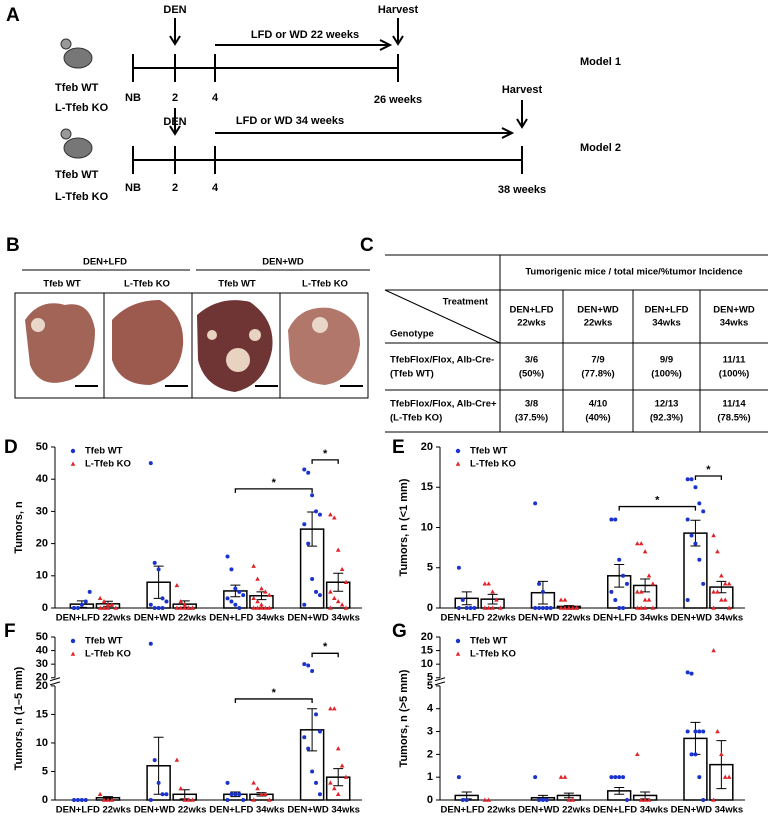  Describe the element at coordinates (398, 10) in the screenshot. I see `end-label: Harvest` at that location.